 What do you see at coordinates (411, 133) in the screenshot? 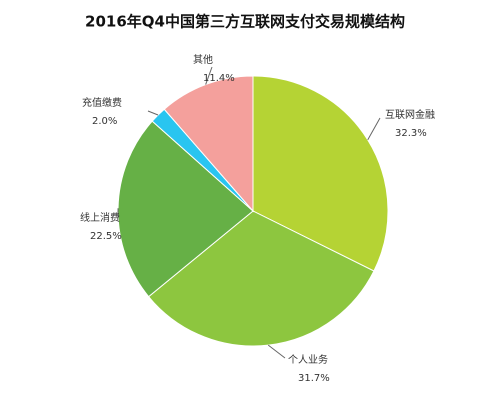
I see `value-label: 32.3%` at bounding box center [411, 133].